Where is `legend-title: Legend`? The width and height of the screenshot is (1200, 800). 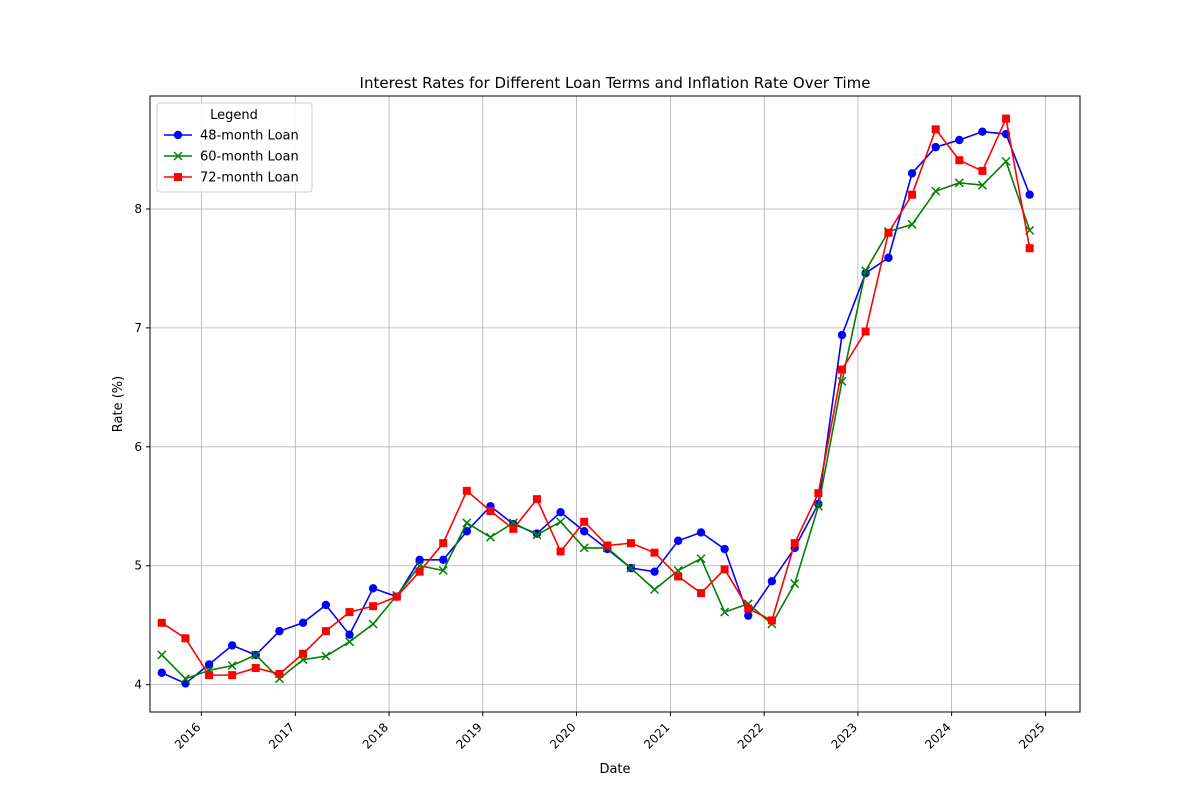
legend-title: Legend is located at coordinates (234, 115).